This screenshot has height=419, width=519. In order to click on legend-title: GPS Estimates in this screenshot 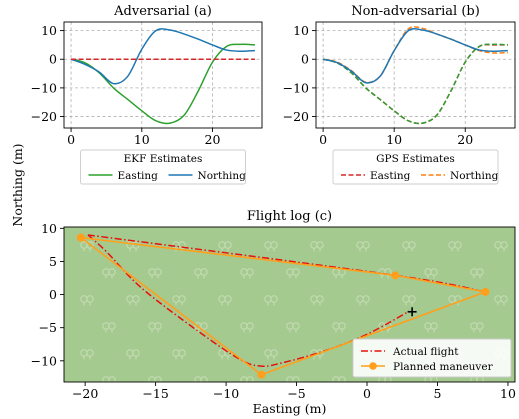, I will do `click(415, 159)`.